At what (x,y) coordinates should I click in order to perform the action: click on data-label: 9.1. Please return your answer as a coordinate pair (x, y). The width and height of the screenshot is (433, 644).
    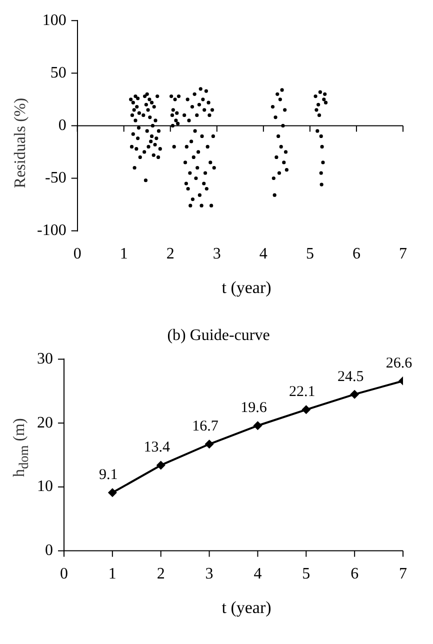
    Looking at the image, I should click on (108, 475).